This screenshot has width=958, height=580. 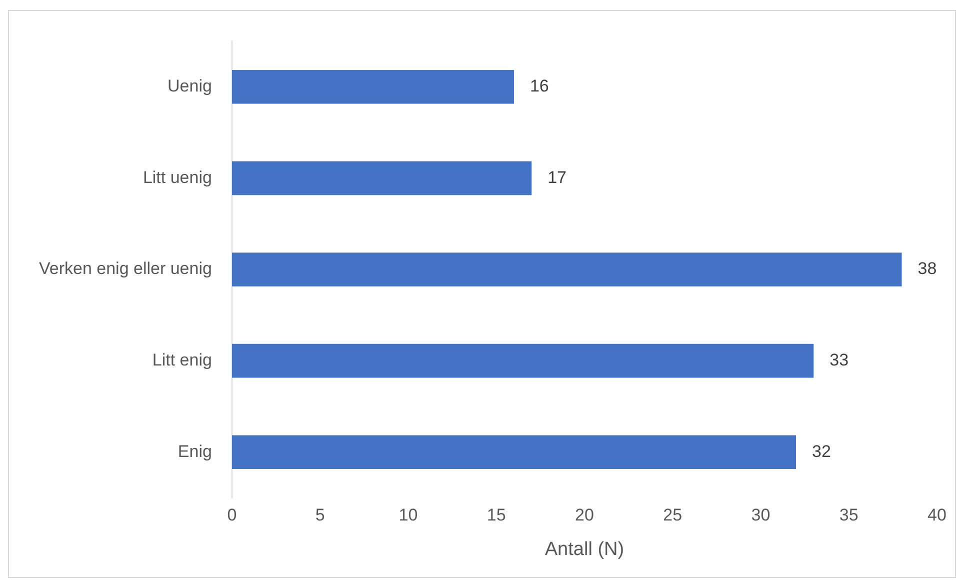 What do you see at coordinates (839, 360) in the screenshot?
I see `data-label: 33` at bounding box center [839, 360].